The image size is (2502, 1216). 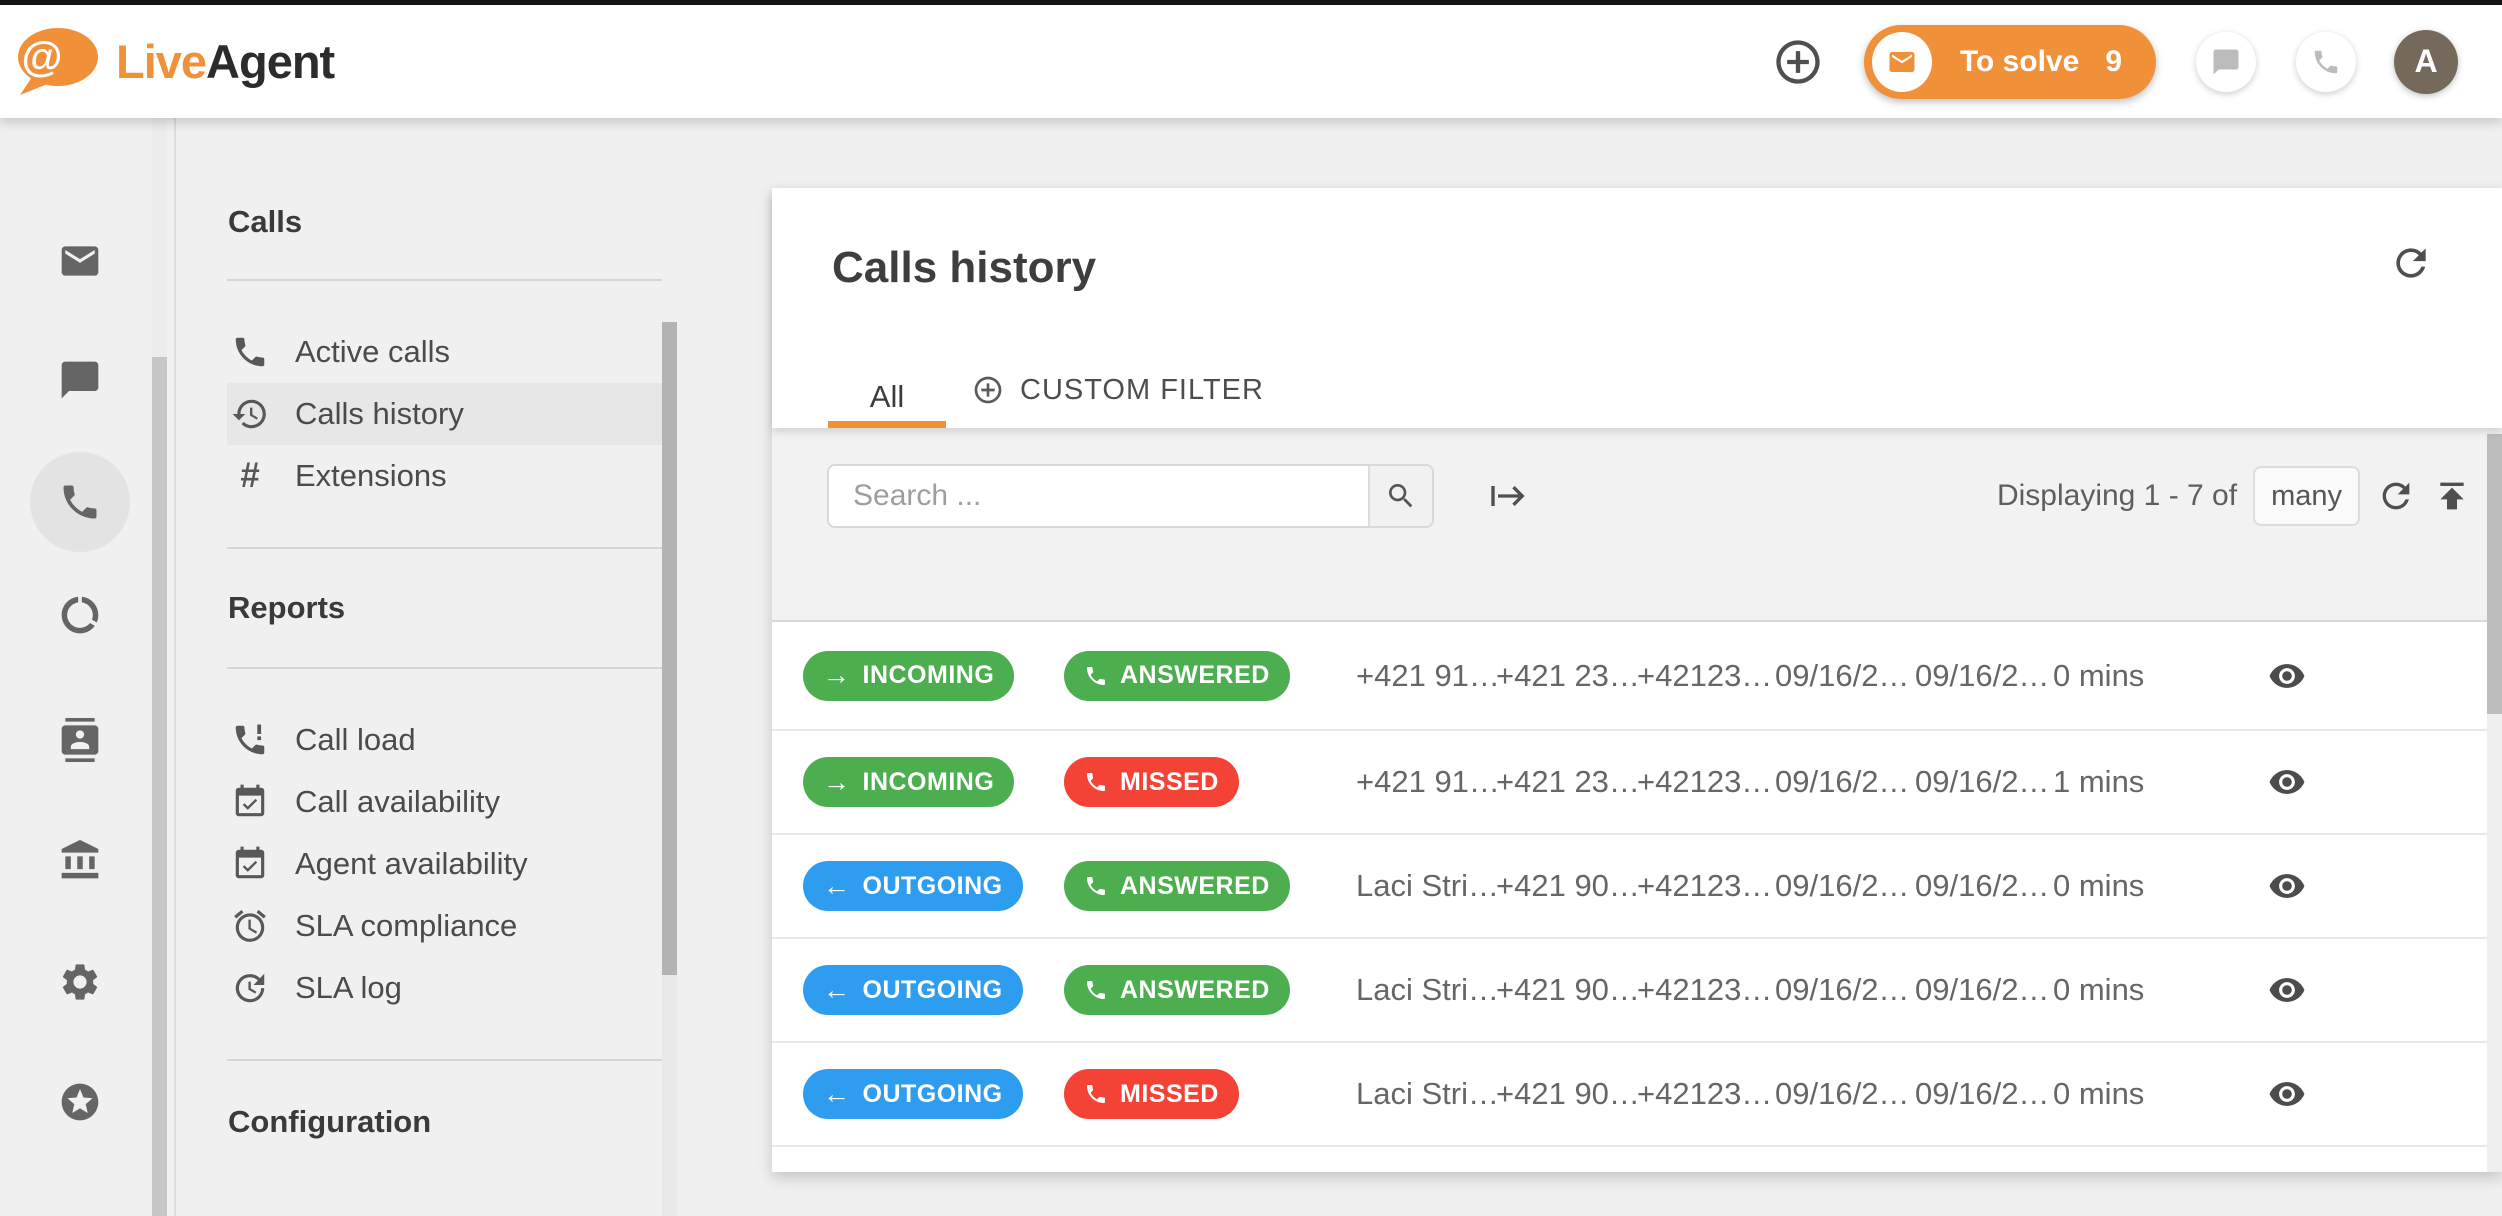 What do you see at coordinates (669, 648) in the screenshot?
I see `nav-scrollbar-thumb` at bounding box center [669, 648].